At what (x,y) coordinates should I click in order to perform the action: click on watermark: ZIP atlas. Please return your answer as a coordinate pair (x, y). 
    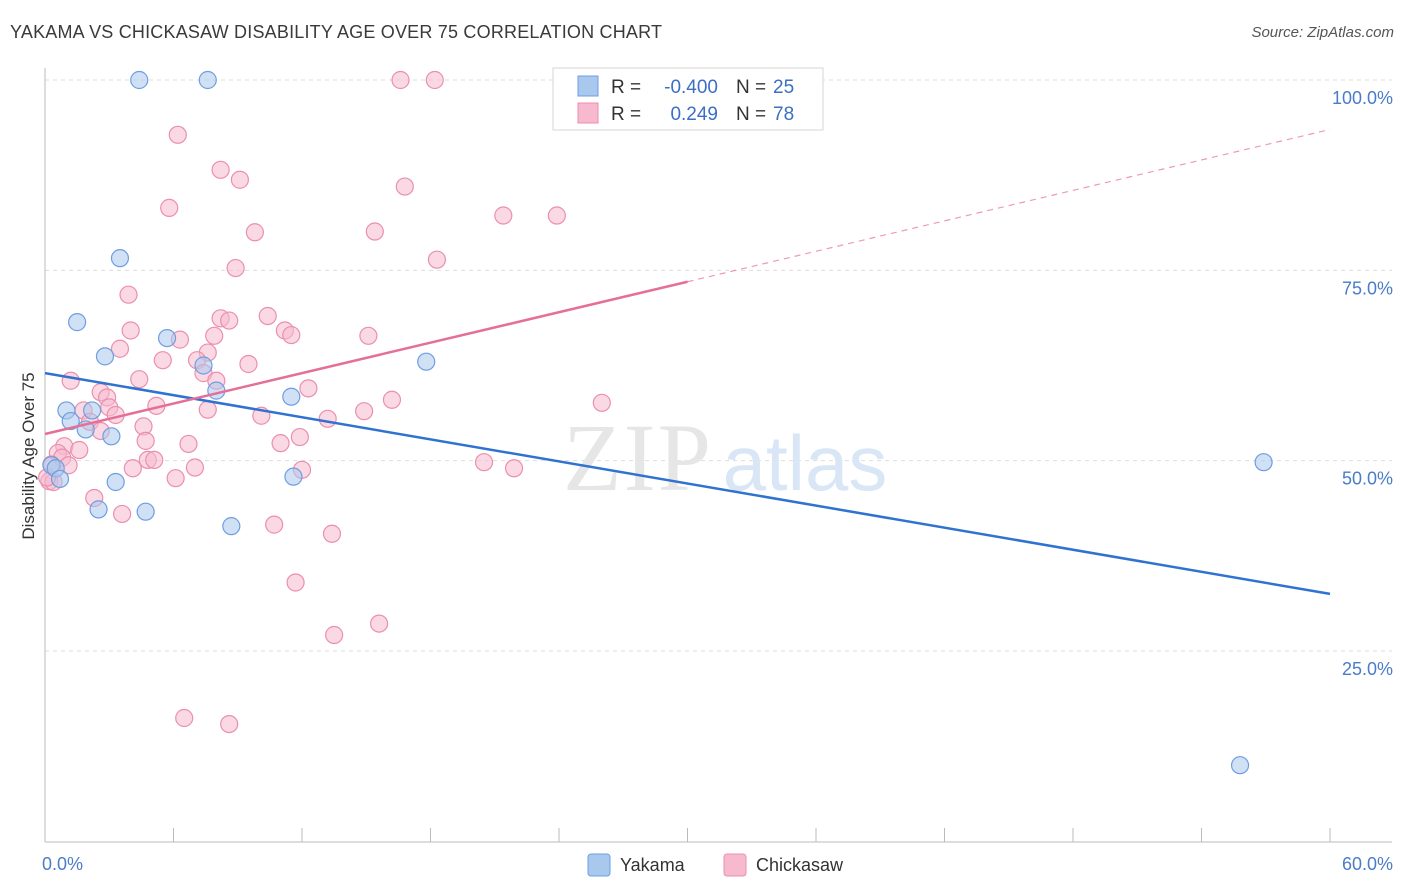
    Looking at the image, I should click on (725, 457).